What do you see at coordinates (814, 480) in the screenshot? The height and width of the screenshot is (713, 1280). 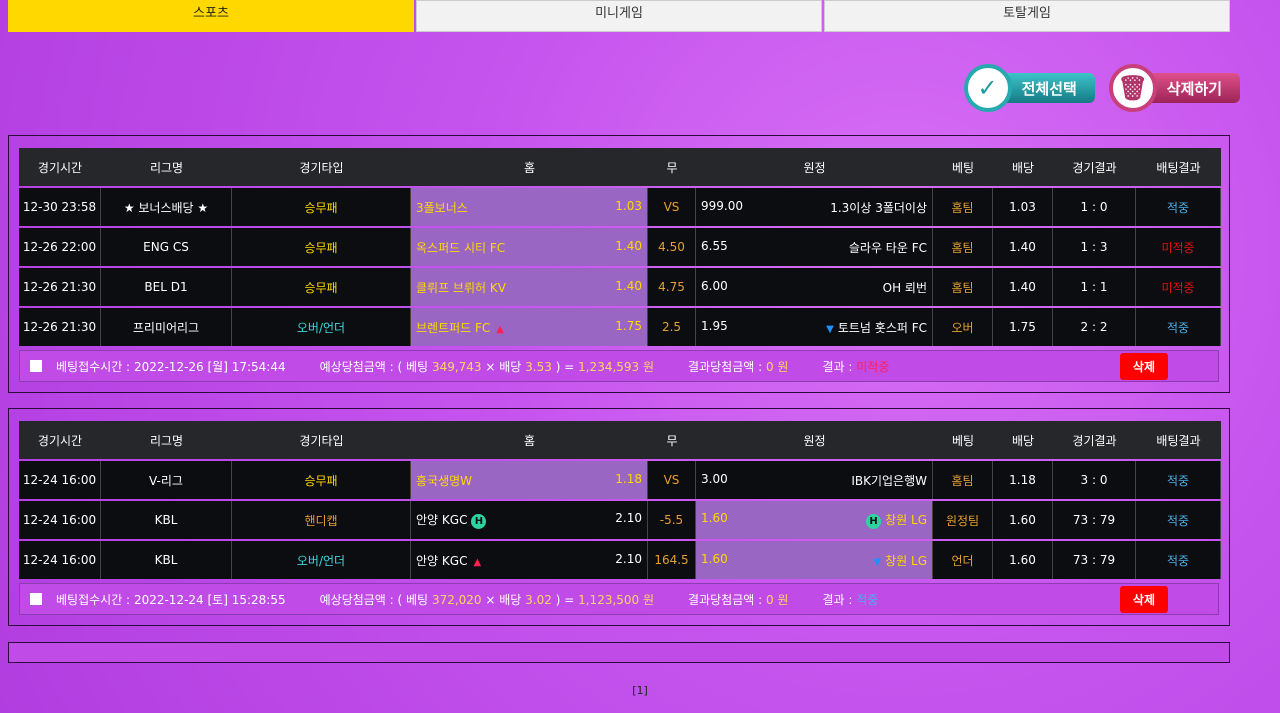 I see `away-cell: 3.00 IBK기업은행W` at bounding box center [814, 480].